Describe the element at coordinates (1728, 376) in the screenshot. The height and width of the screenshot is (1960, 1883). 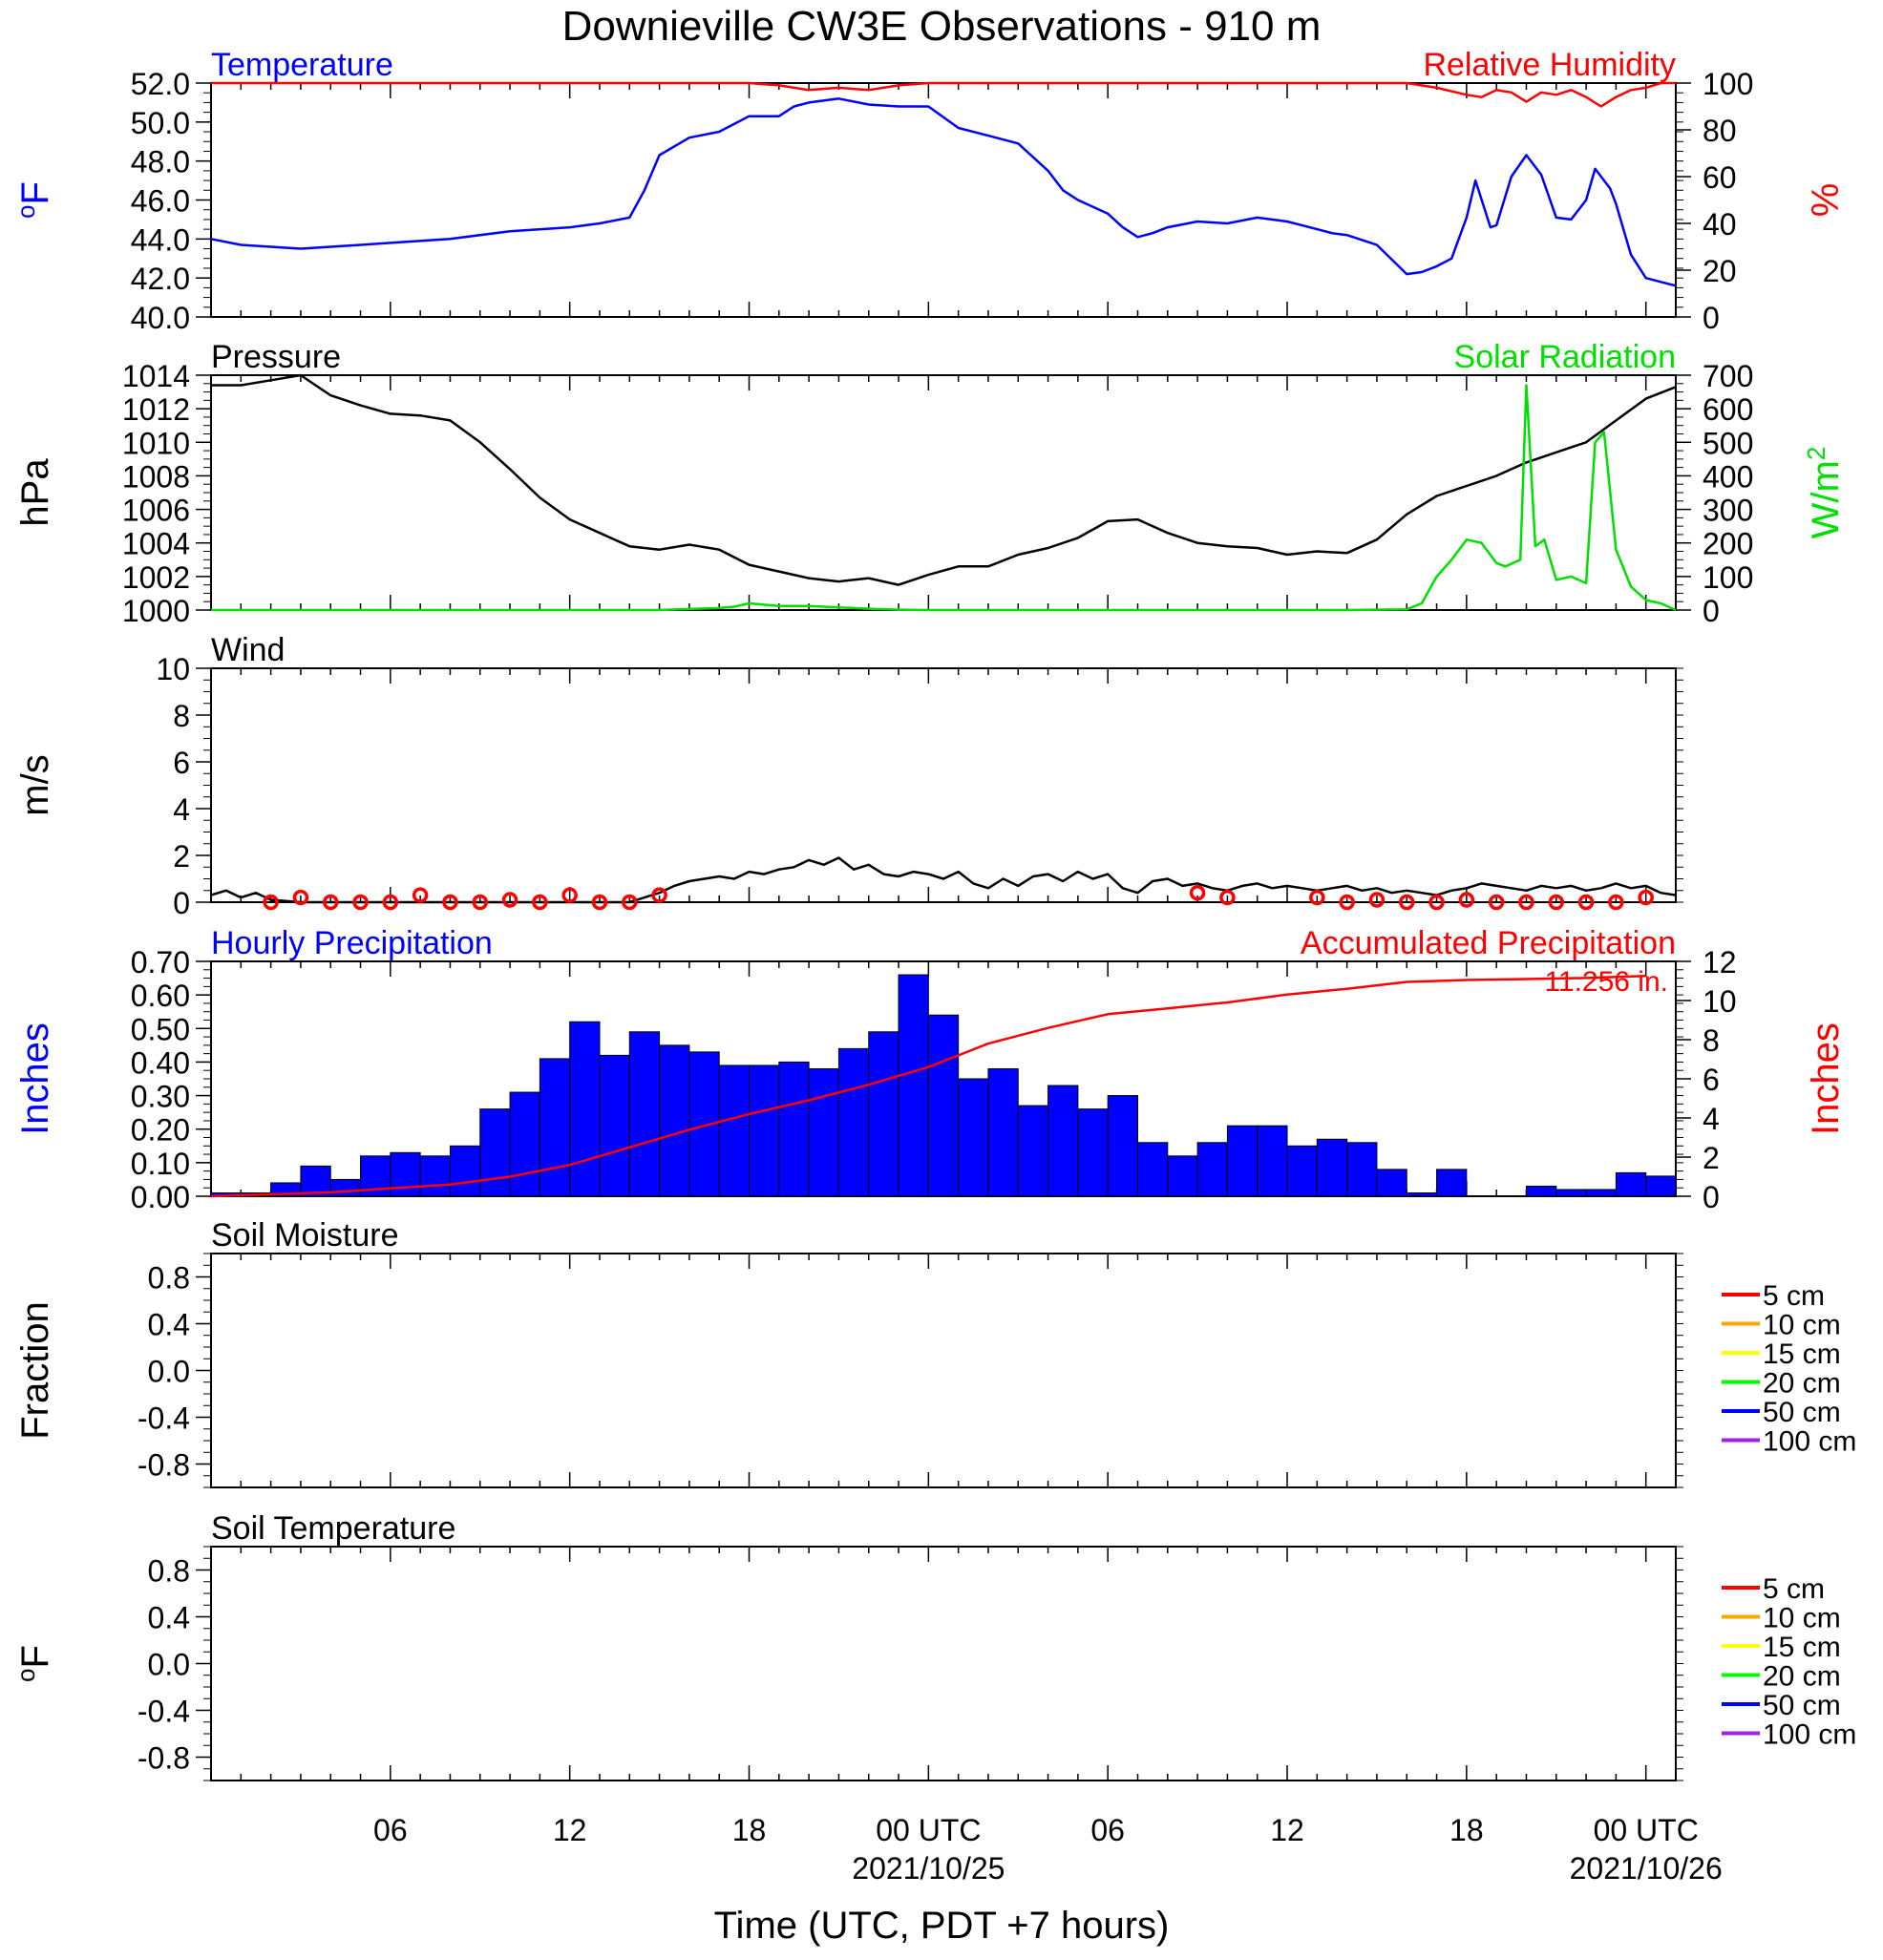
I see `y-right-tick-label: 700` at that location.